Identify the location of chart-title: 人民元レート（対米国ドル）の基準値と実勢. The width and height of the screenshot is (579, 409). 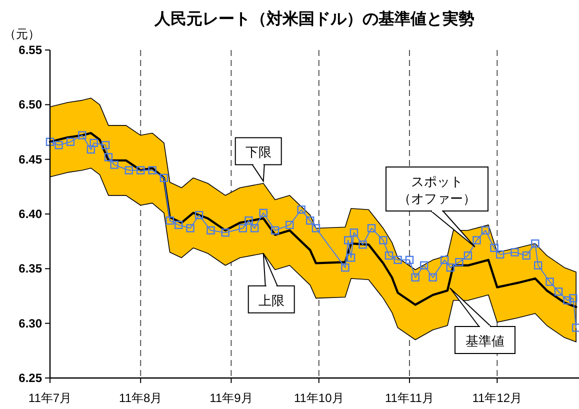
(314, 18).